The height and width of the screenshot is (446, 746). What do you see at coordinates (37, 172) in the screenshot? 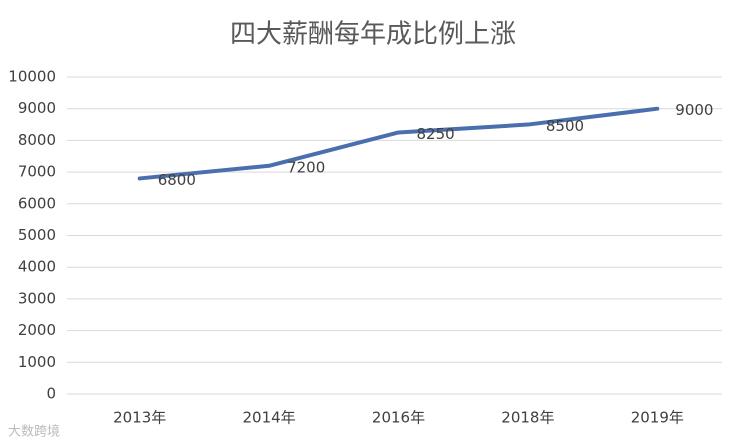
I see `y-tick-label: 7000` at bounding box center [37, 172].